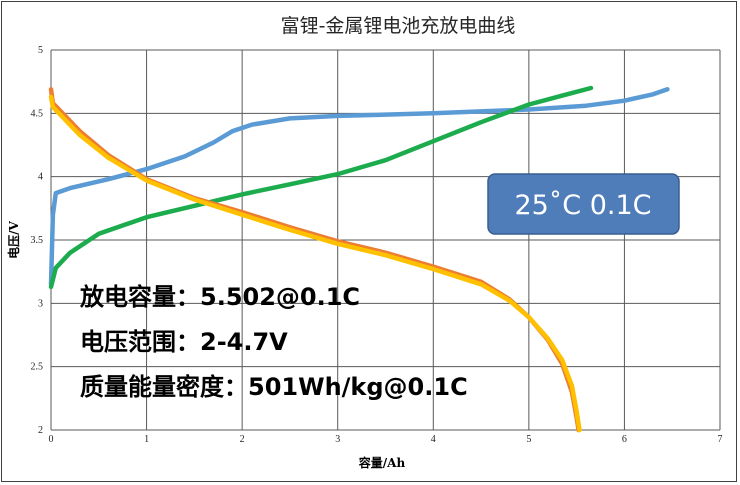 Image resolution: width=740 pixels, height=485 pixels. Describe the element at coordinates (51, 439) in the screenshot. I see `x-tick-label: 0` at that location.